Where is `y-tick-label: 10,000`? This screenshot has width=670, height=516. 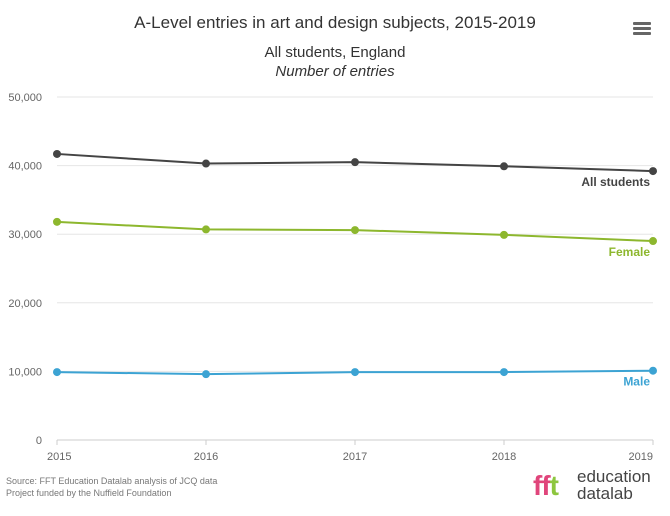 y-tick-label: 10,000 is located at coordinates (25, 372).